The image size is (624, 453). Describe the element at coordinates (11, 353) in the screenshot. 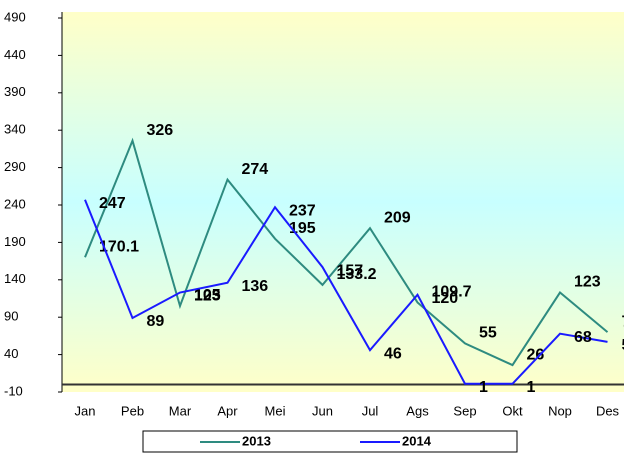

I see `y-tick-label: 40` at that location.